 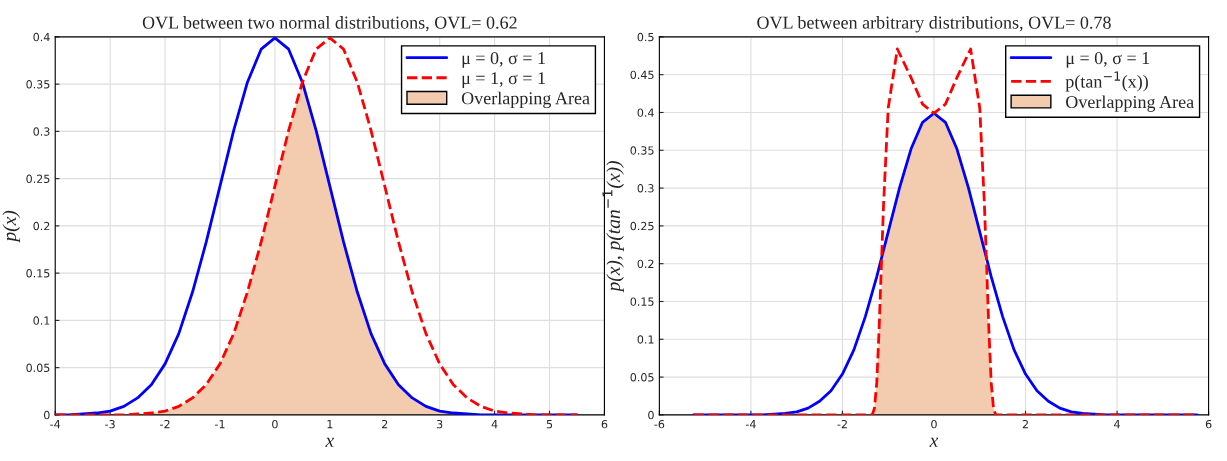 I want to click on legend-label: μ = 1, σ = 1, so click(x=503, y=80).